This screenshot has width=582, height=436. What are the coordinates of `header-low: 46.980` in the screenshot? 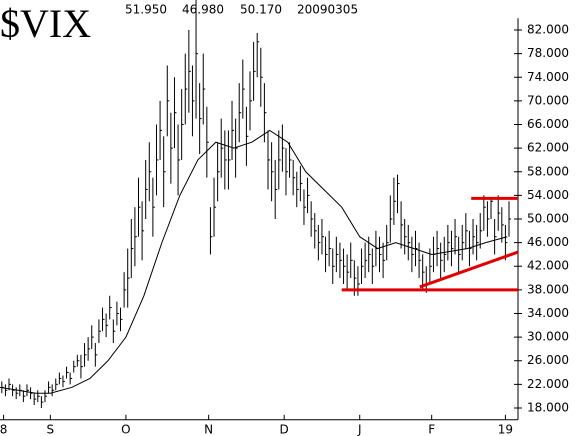 It's located at (203, 10).